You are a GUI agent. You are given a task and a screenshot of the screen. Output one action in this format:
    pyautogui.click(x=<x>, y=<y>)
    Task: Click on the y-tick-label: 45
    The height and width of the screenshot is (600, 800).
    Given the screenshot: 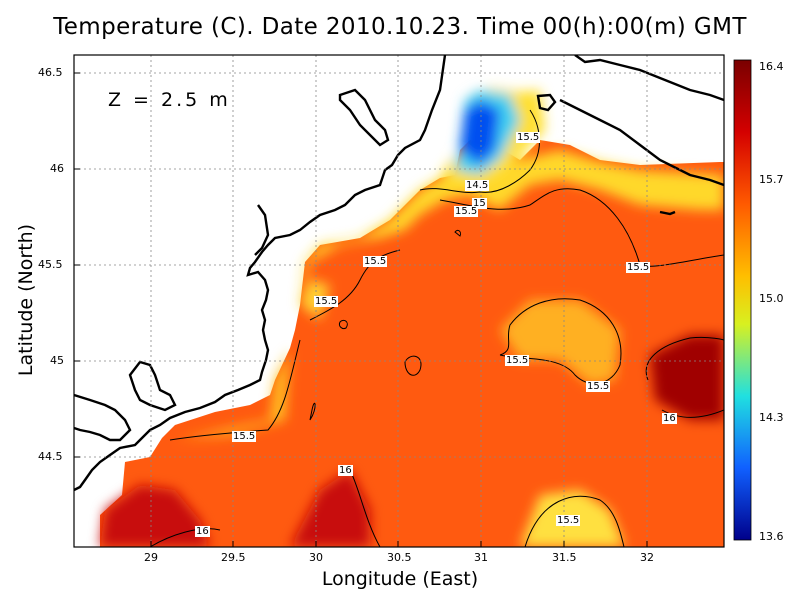 What is the action you would take?
    pyautogui.click(x=57, y=360)
    